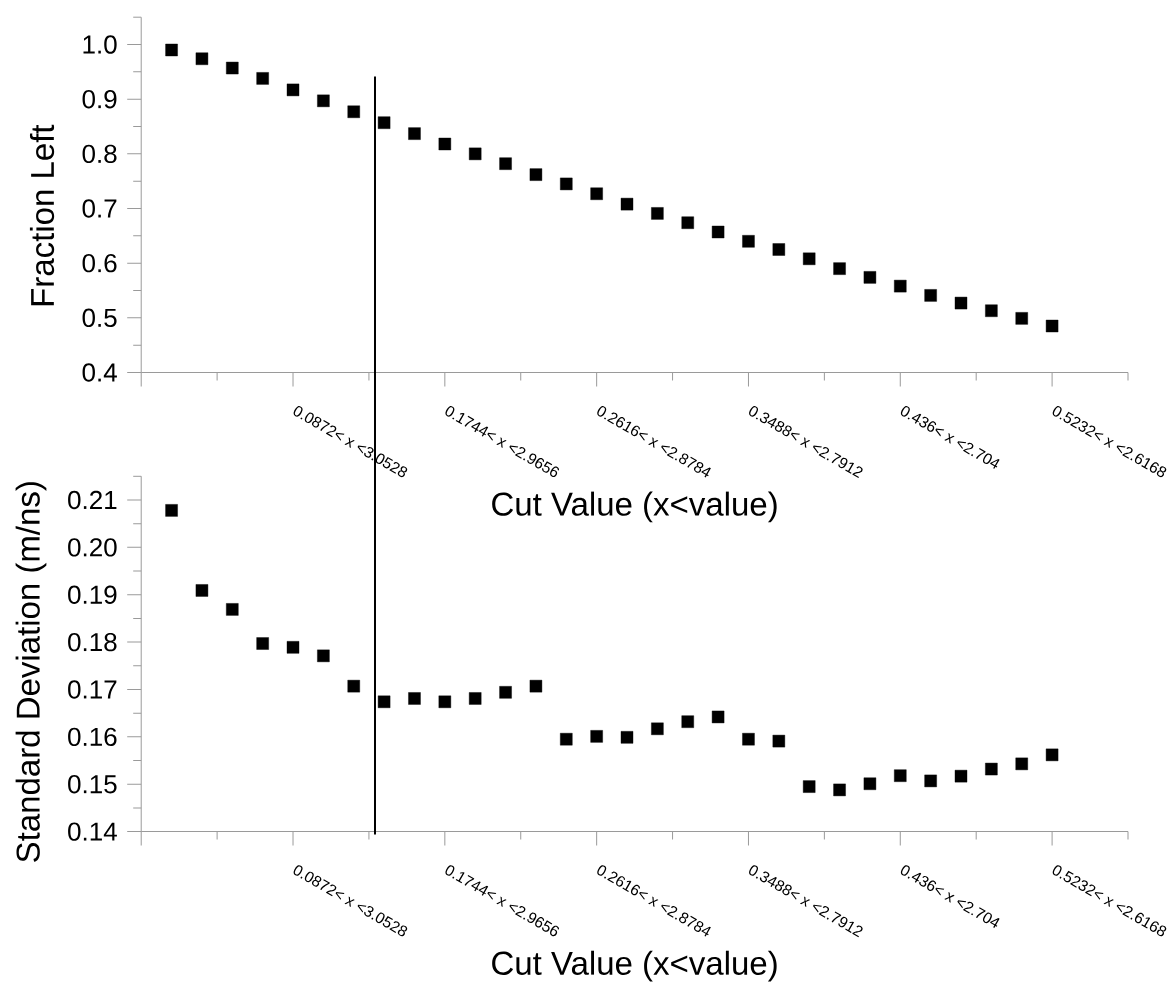 The height and width of the screenshot is (987, 1168). I want to click on y-axis-title: Standard Deviation (m/ns), so click(31, 672).